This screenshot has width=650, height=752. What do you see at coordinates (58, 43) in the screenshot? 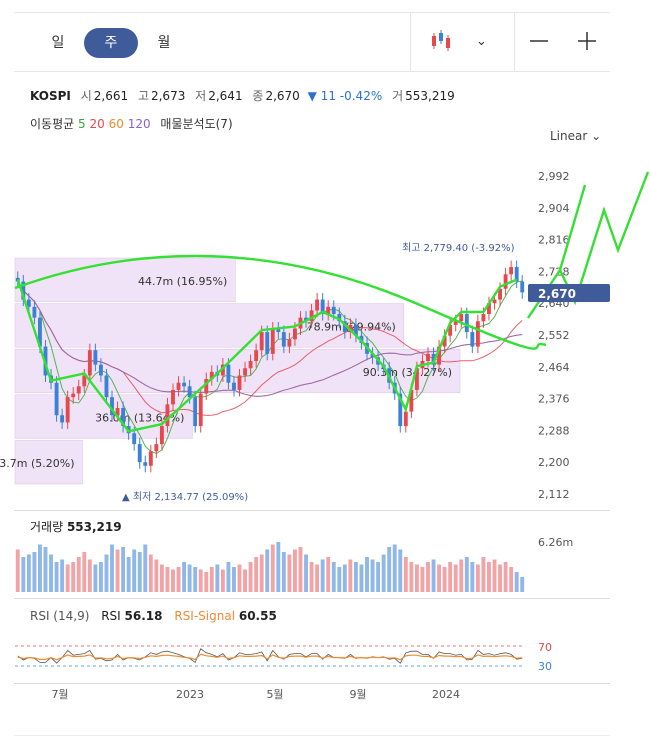
I see `tab-day: 일` at bounding box center [58, 43].